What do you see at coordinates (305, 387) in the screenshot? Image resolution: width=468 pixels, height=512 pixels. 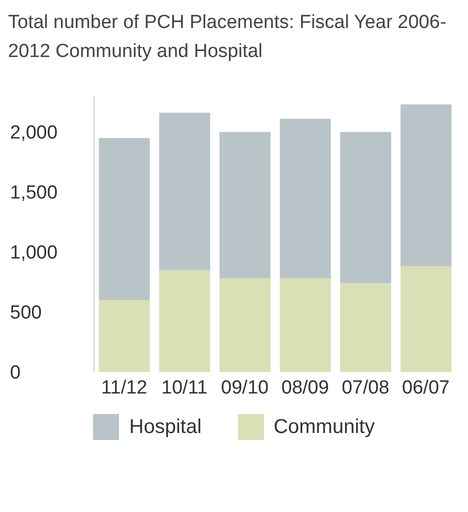 I see `x-tick-label: 08/09` at bounding box center [305, 387].